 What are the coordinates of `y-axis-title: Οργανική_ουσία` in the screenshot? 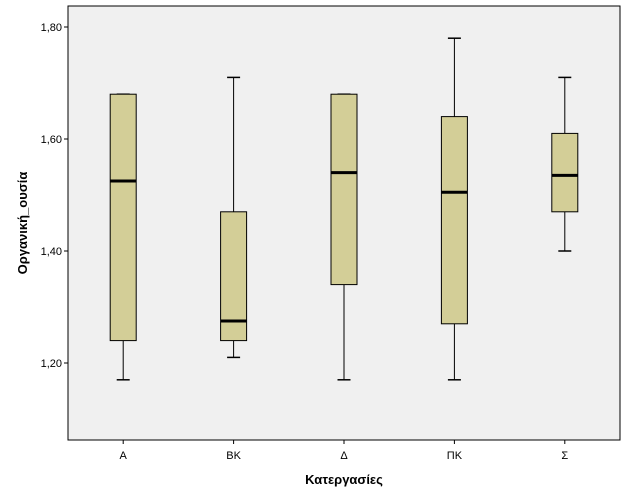 It's located at (22, 223).